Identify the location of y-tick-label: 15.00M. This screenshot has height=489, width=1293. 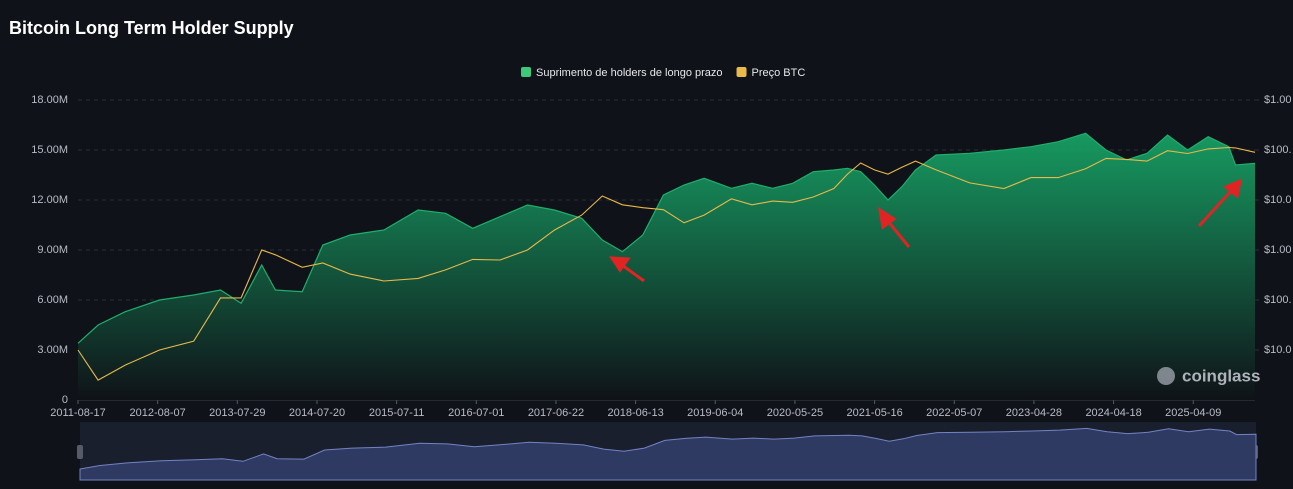
(49, 150).